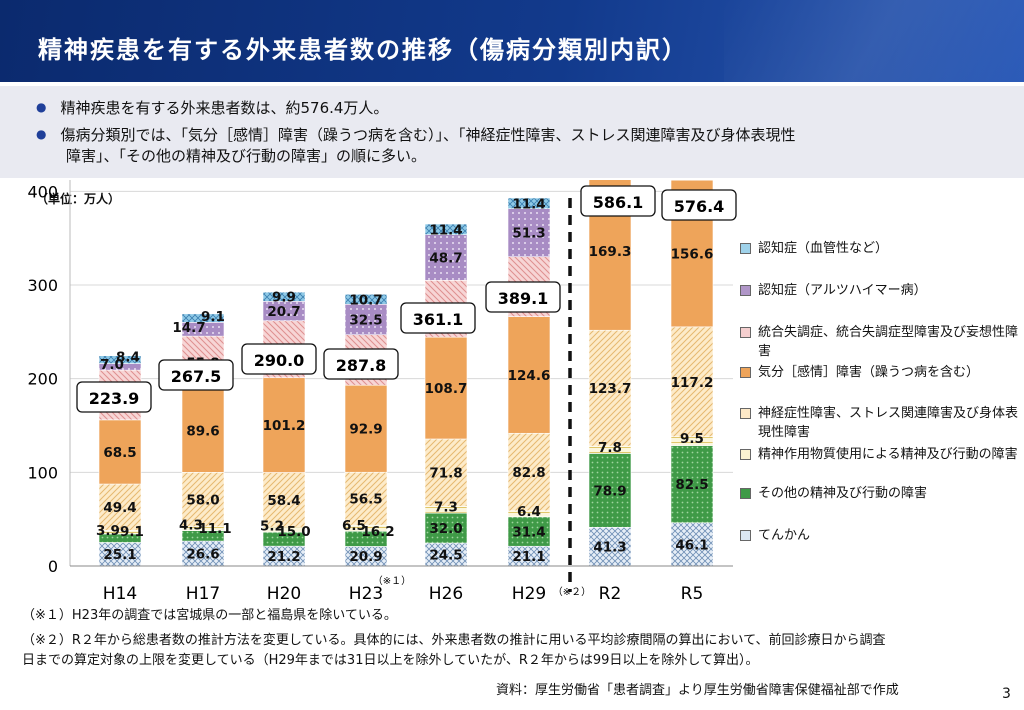 Image resolution: width=1024 pixels, height=710 pixels. I want to click on data-label: 7.0, so click(112, 365).